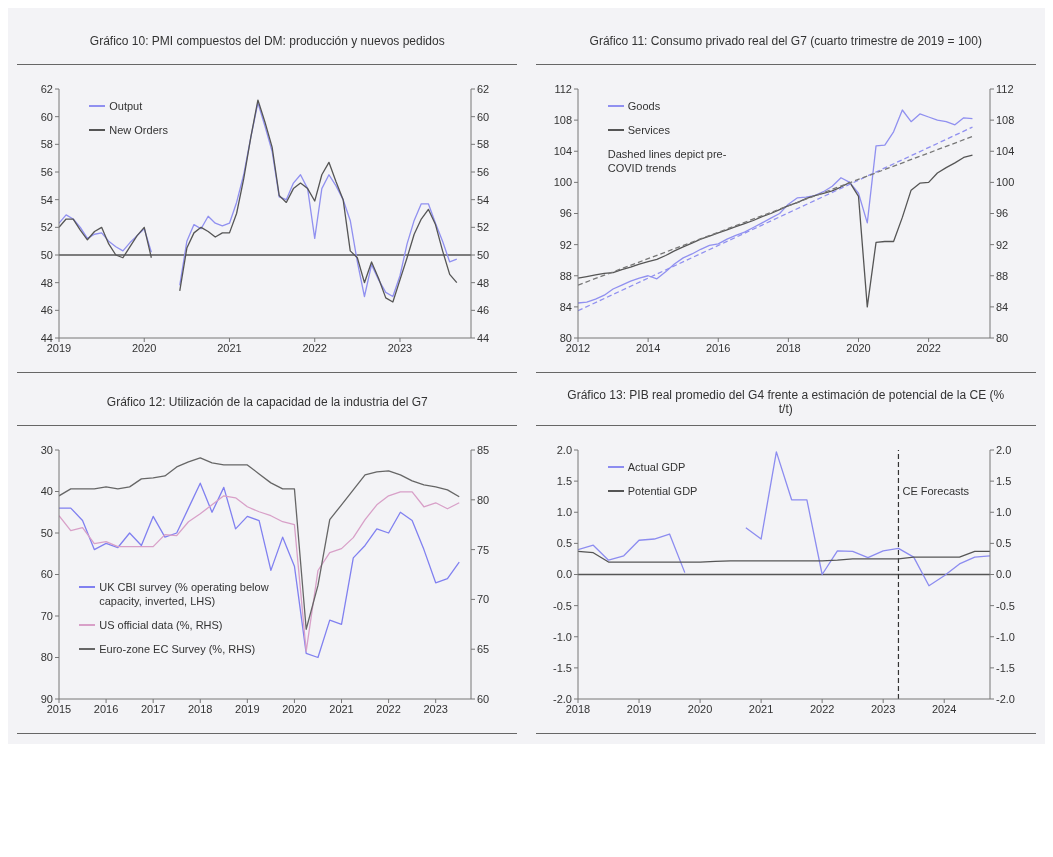  Describe the element at coordinates (564, 543) in the screenshot. I see `y-tick-label: 0.5` at that location.